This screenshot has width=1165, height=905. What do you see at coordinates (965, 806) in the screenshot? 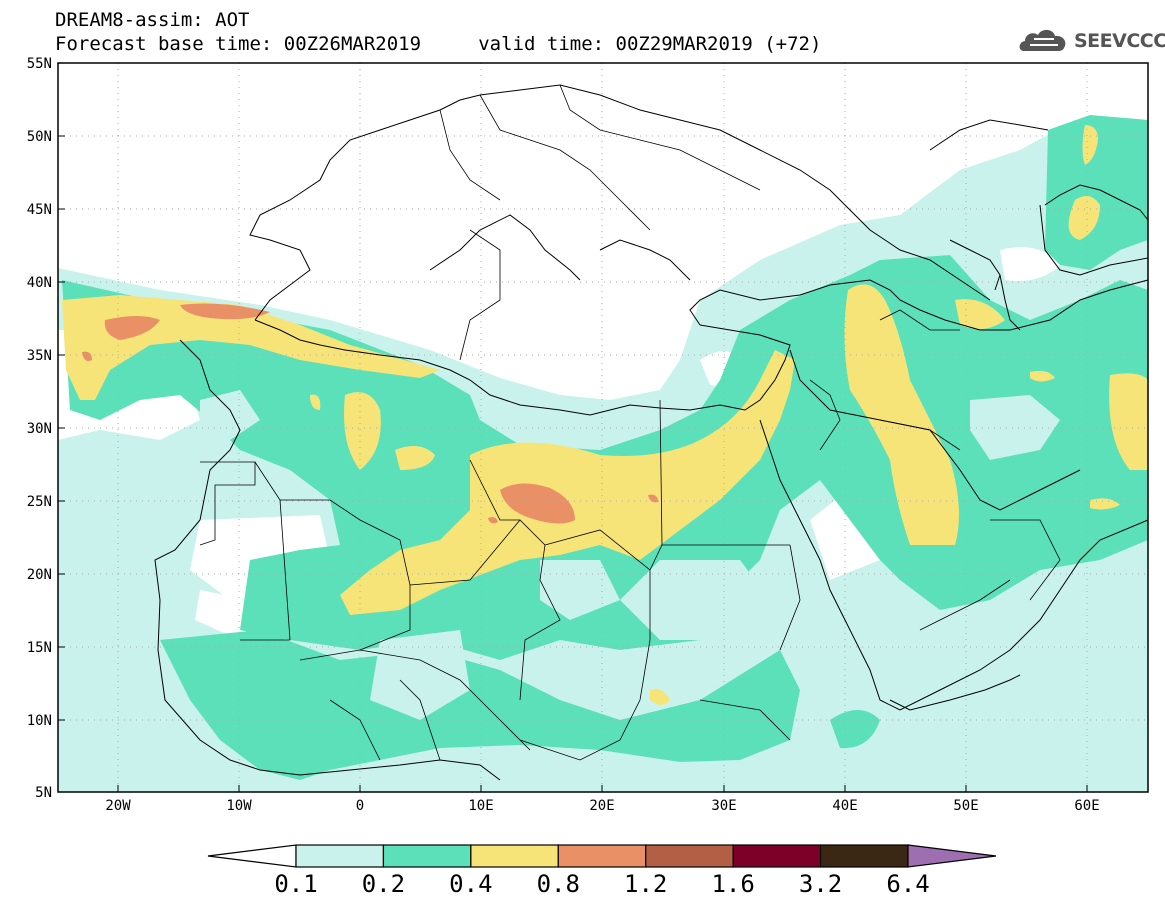
I see `x-tick-label: 50E` at bounding box center [965, 806].